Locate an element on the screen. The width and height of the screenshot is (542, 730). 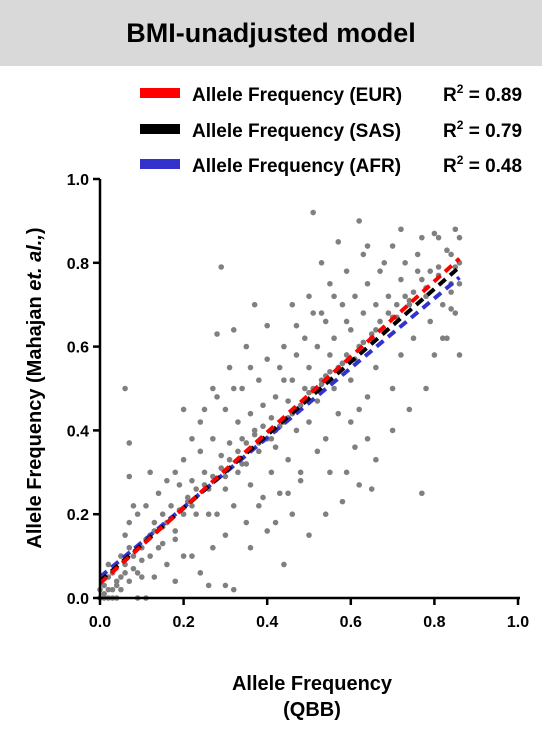
y-tick-label: 0.8 is located at coordinates (78, 264).